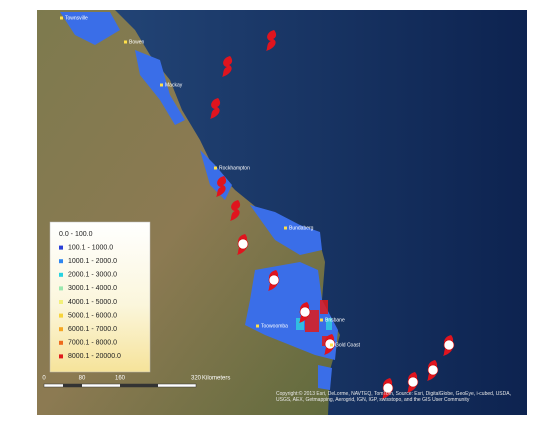  I want to click on place-label: Townsville, so click(76, 18).